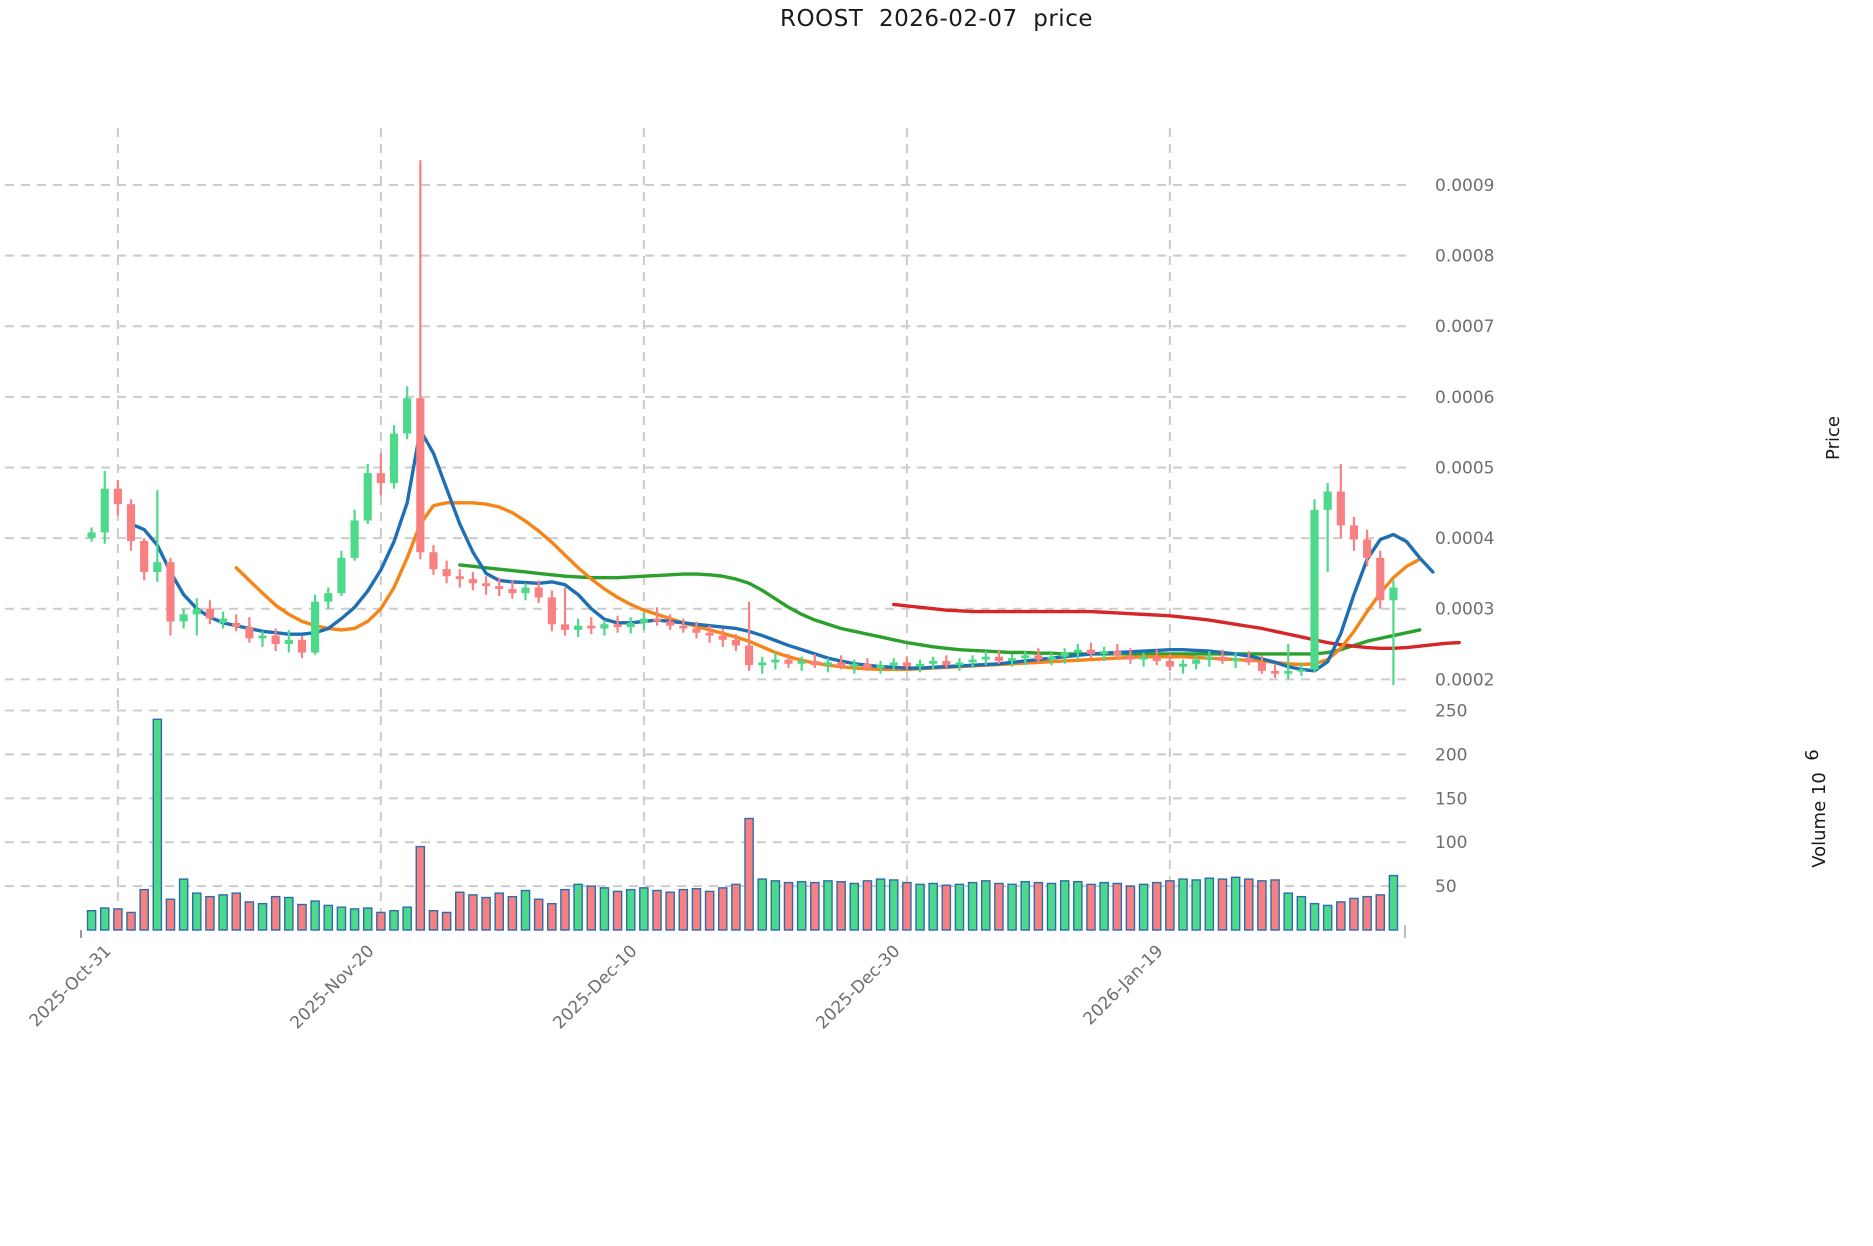  I want to click on ma-line-orange, so click(828, 586).